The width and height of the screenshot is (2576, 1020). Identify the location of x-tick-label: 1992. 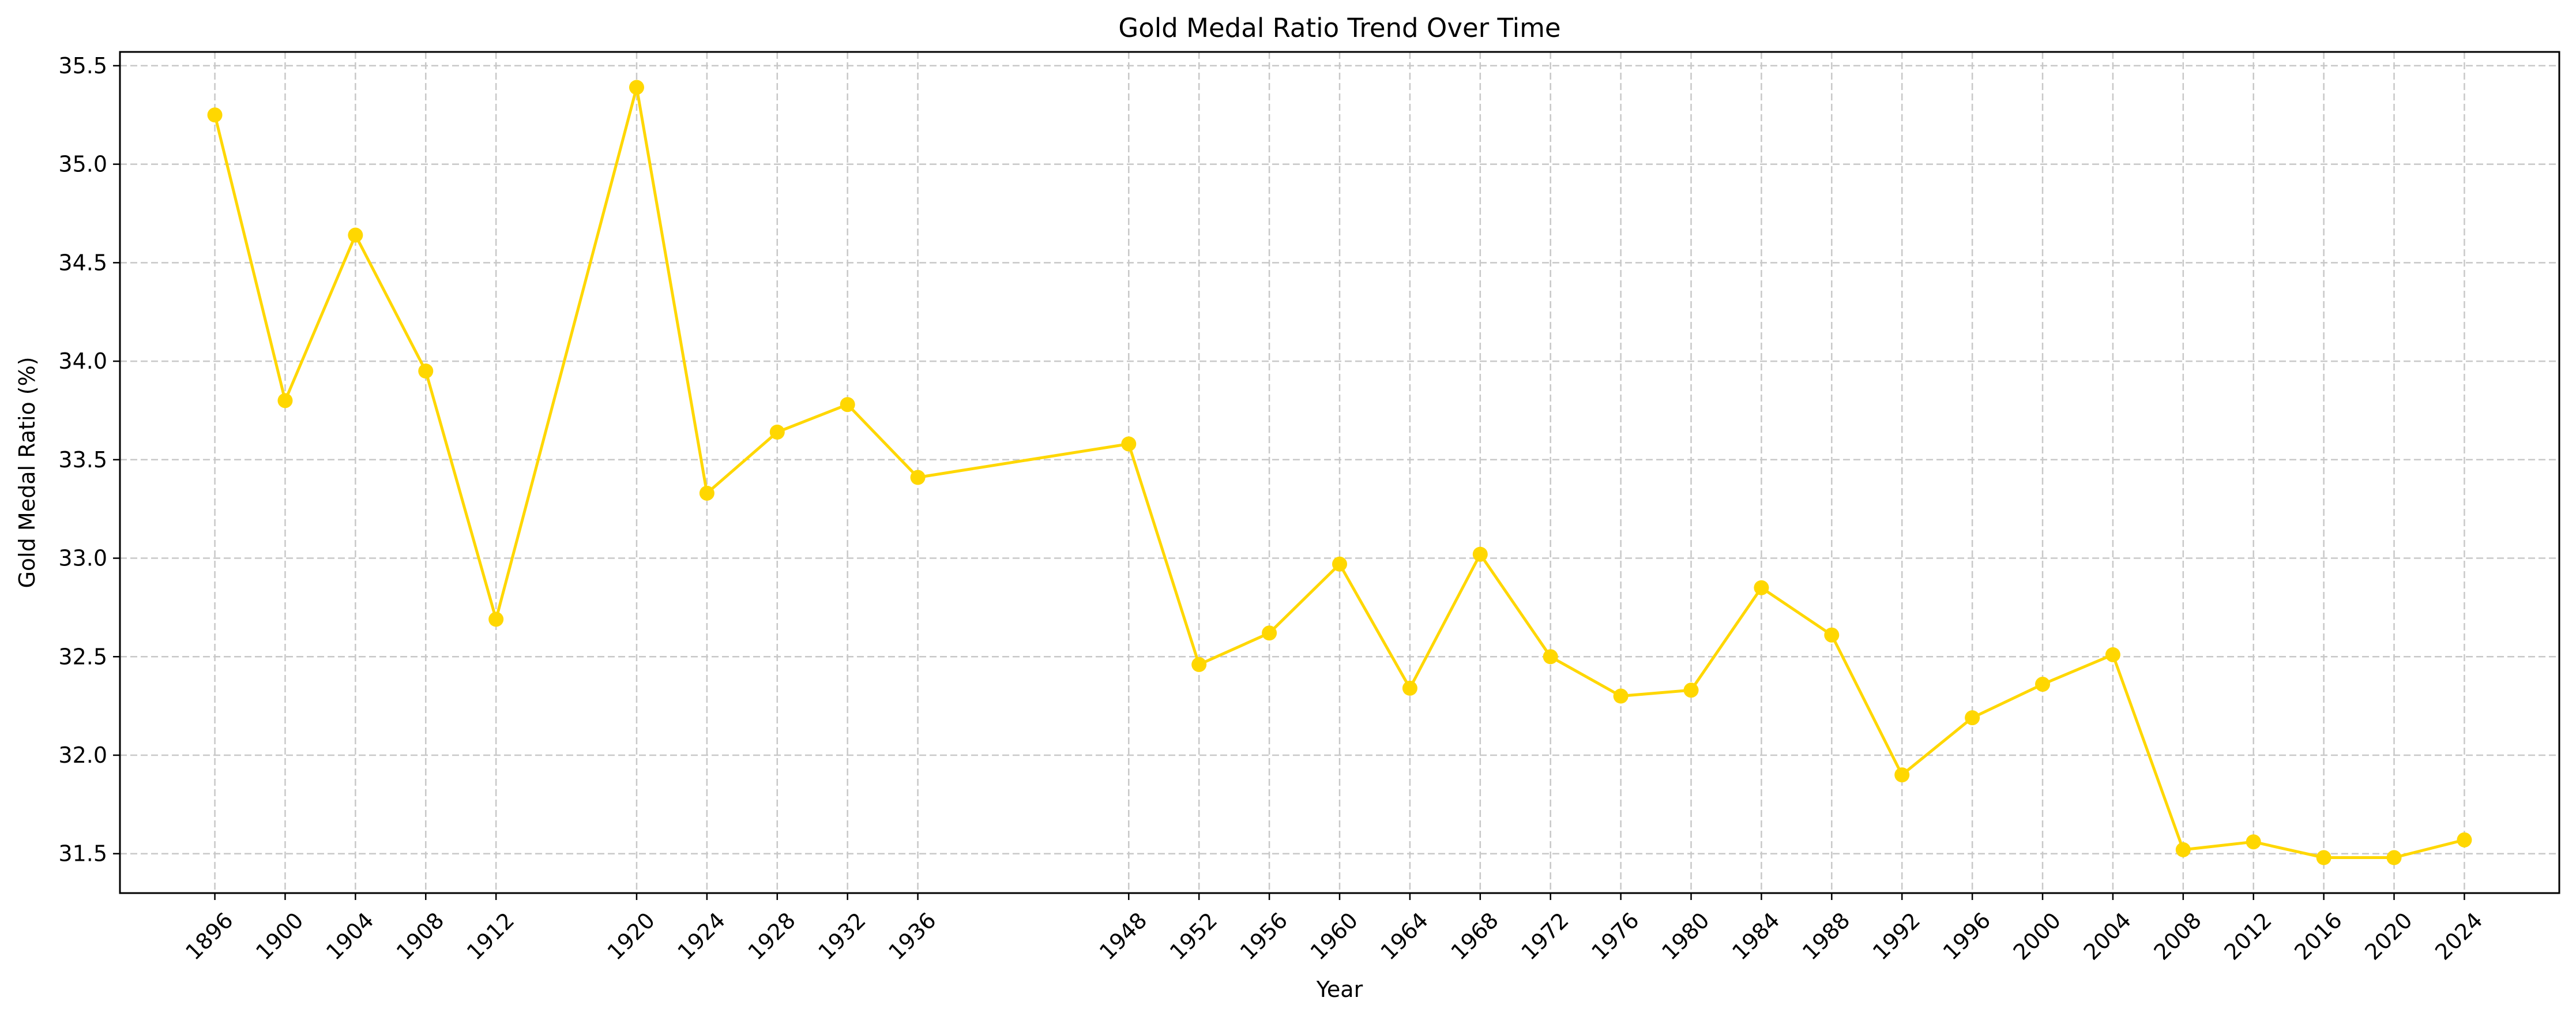
(1897, 936).